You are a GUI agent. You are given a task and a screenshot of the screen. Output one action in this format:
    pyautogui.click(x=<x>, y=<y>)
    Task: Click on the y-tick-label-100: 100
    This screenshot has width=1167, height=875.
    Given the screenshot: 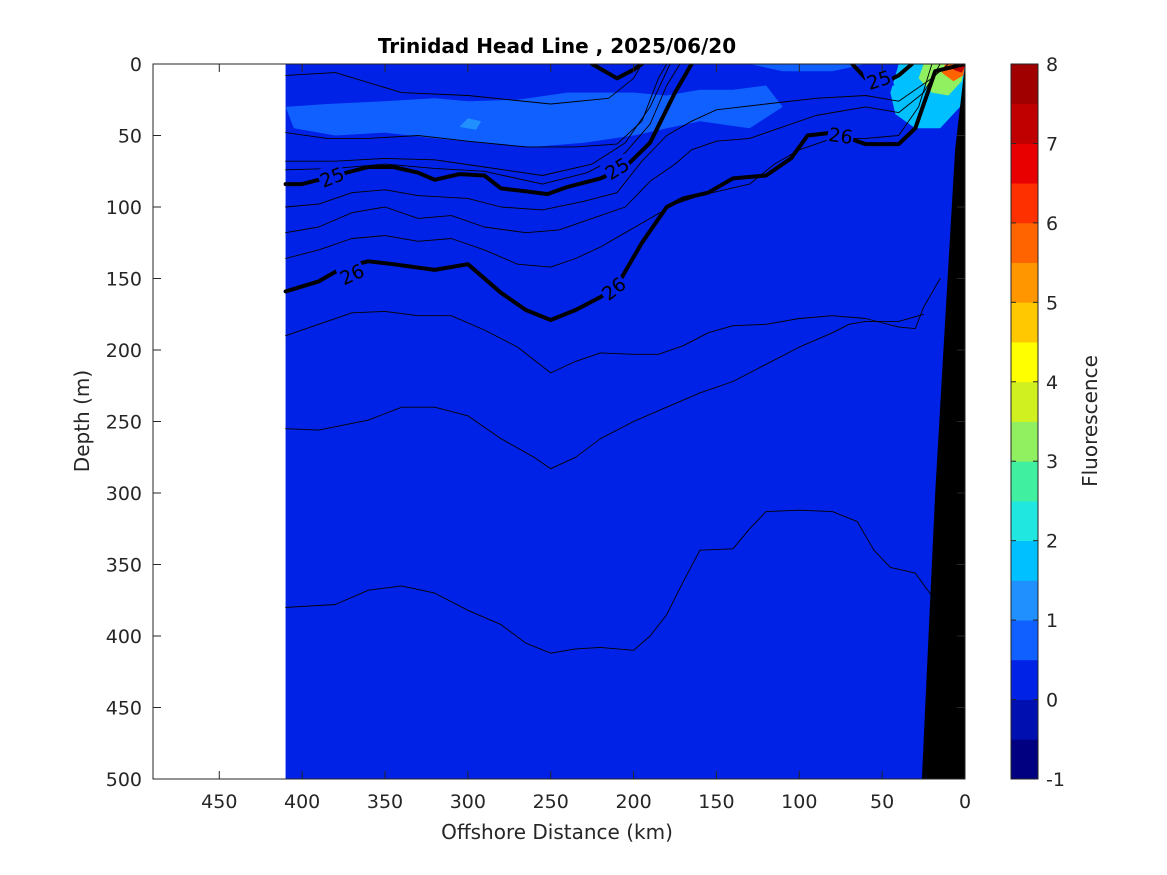 What is the action you would take?
    pyautogui.click(x=124, y=208)
    